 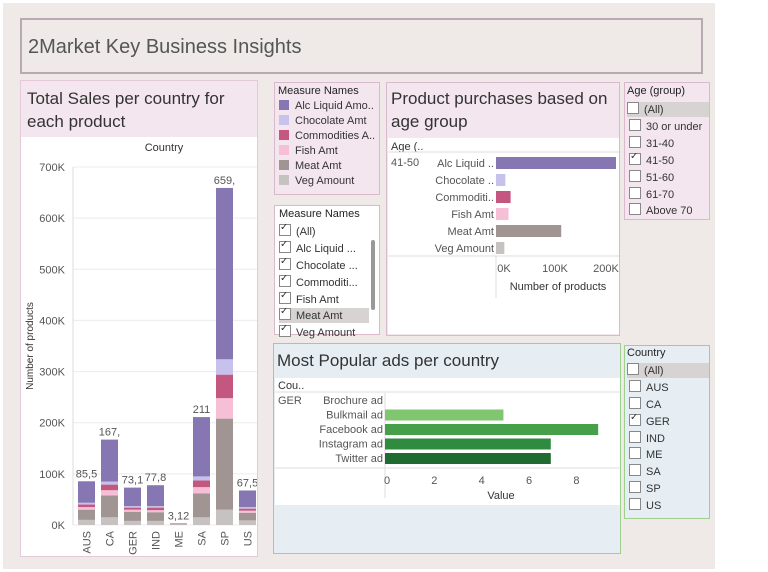 What do you see at coordinates (324, 299) in the screenshot?
I see `measure-filter-item-fish: Fish Amt` at bounding box center [324, 299].